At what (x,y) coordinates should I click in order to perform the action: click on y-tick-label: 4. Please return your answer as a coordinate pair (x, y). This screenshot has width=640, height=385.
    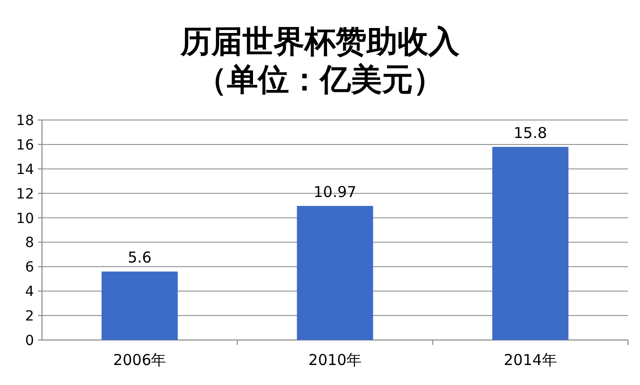
    Looking at the image, I should click on (29, 292).